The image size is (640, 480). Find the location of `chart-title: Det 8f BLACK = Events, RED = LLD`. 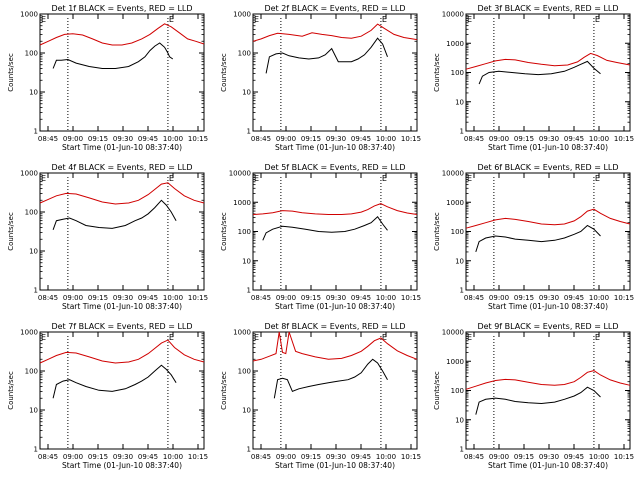

chart-title: Det 8f BLACK = Events, RED = LLD is located at coordinates (334, 326).